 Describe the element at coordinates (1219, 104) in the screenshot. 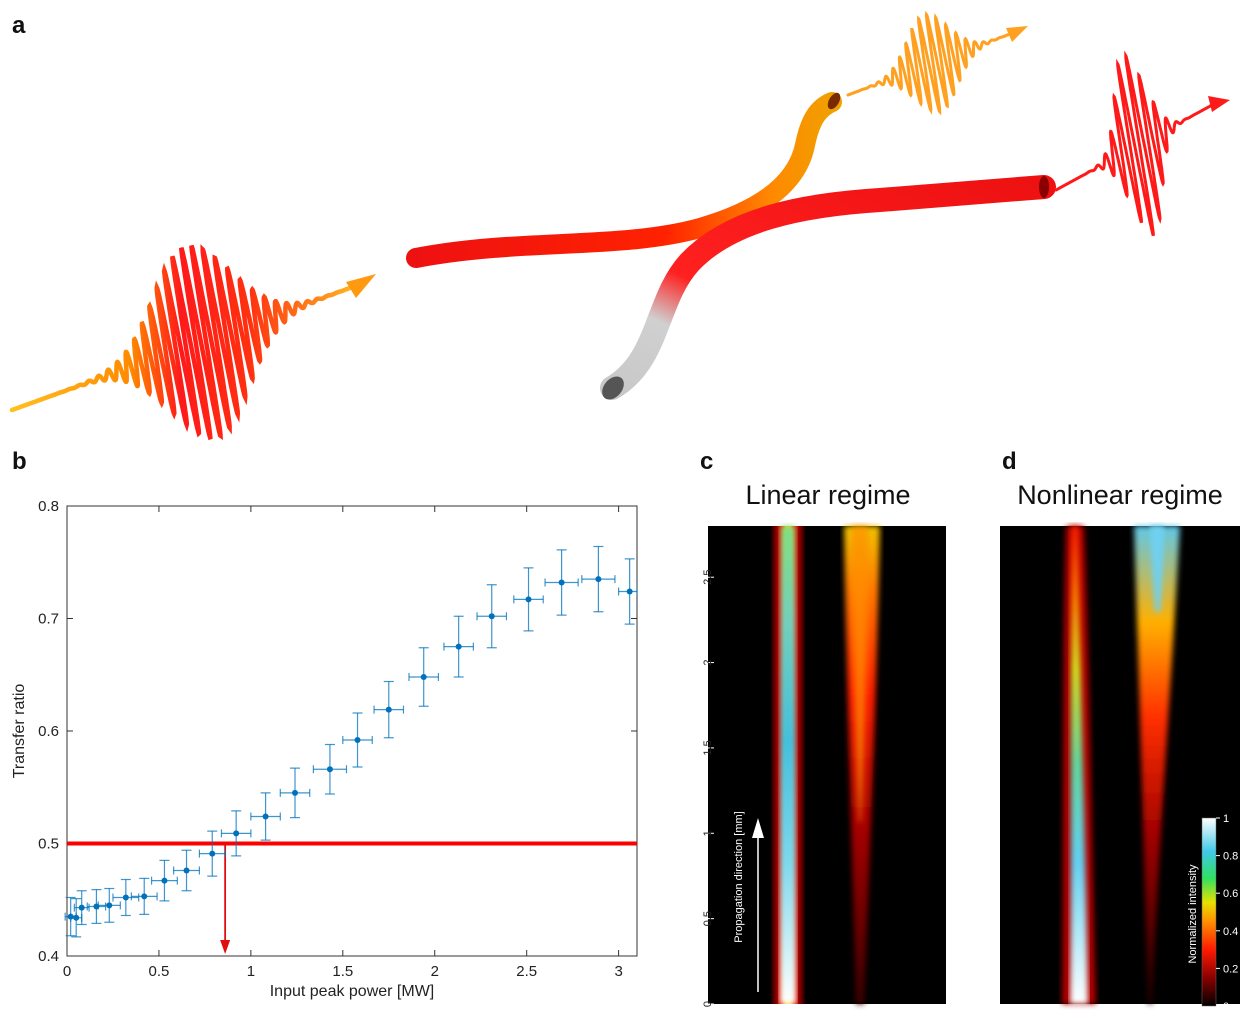

I see `output-pulse-right-arrowhead` at that location.